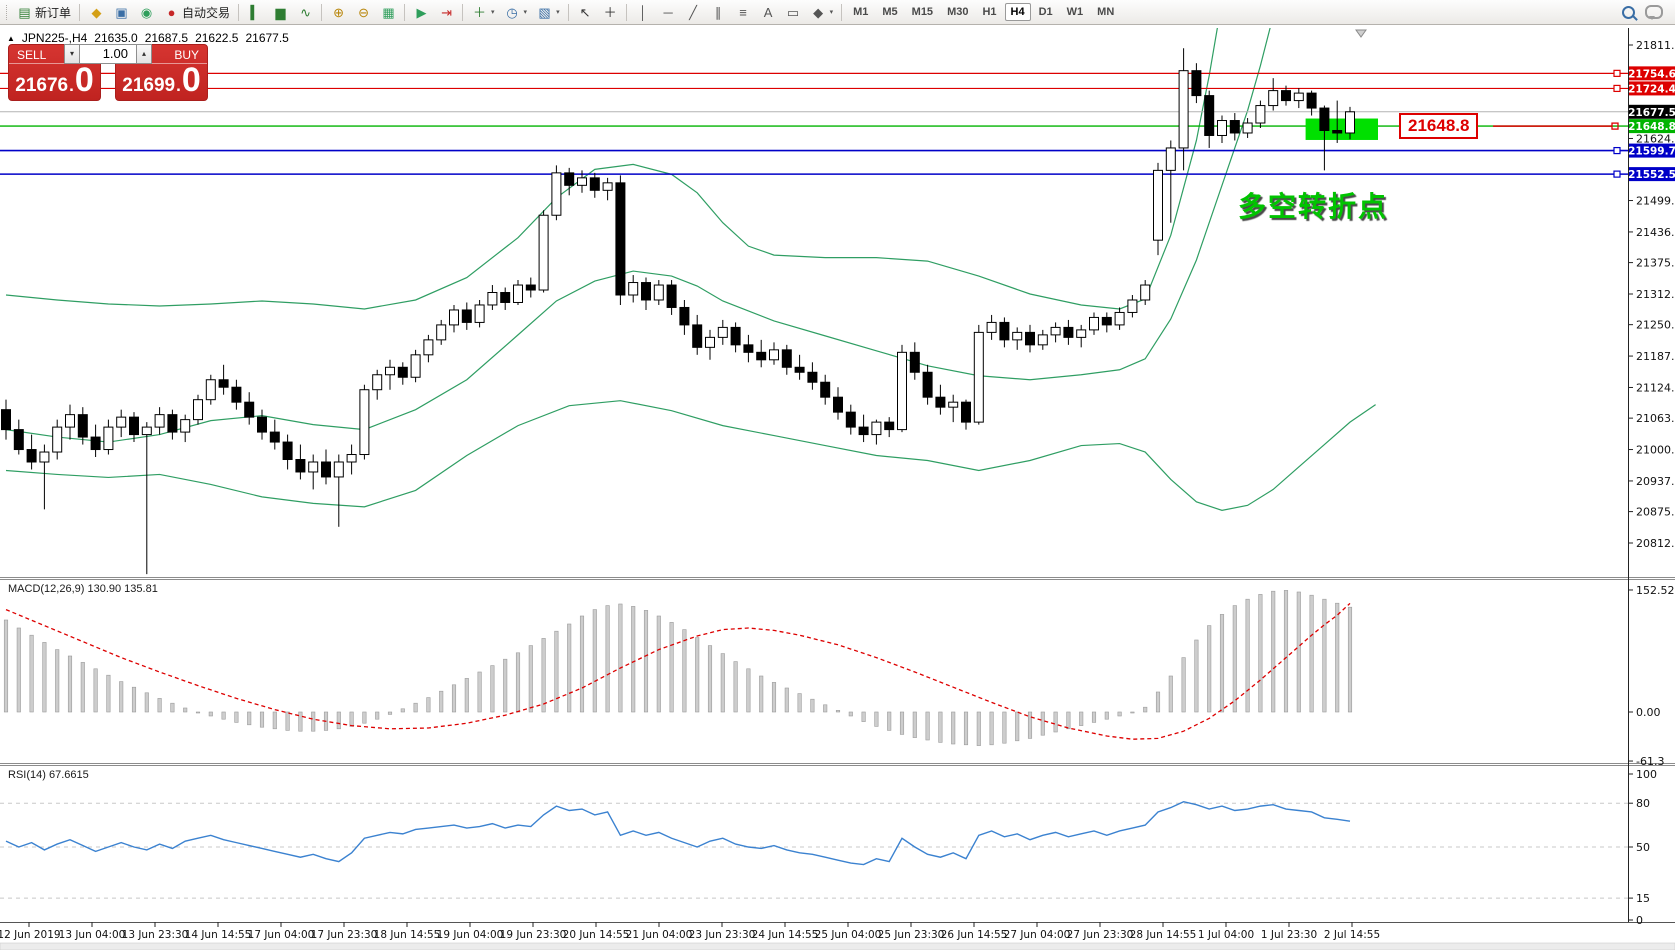 The height and width of the screenshot is (950, 1675). What do you see at coordinates (793, 12) in the screenshot?
I see `text-label-button: ▭` at bounding box center [793, 12].